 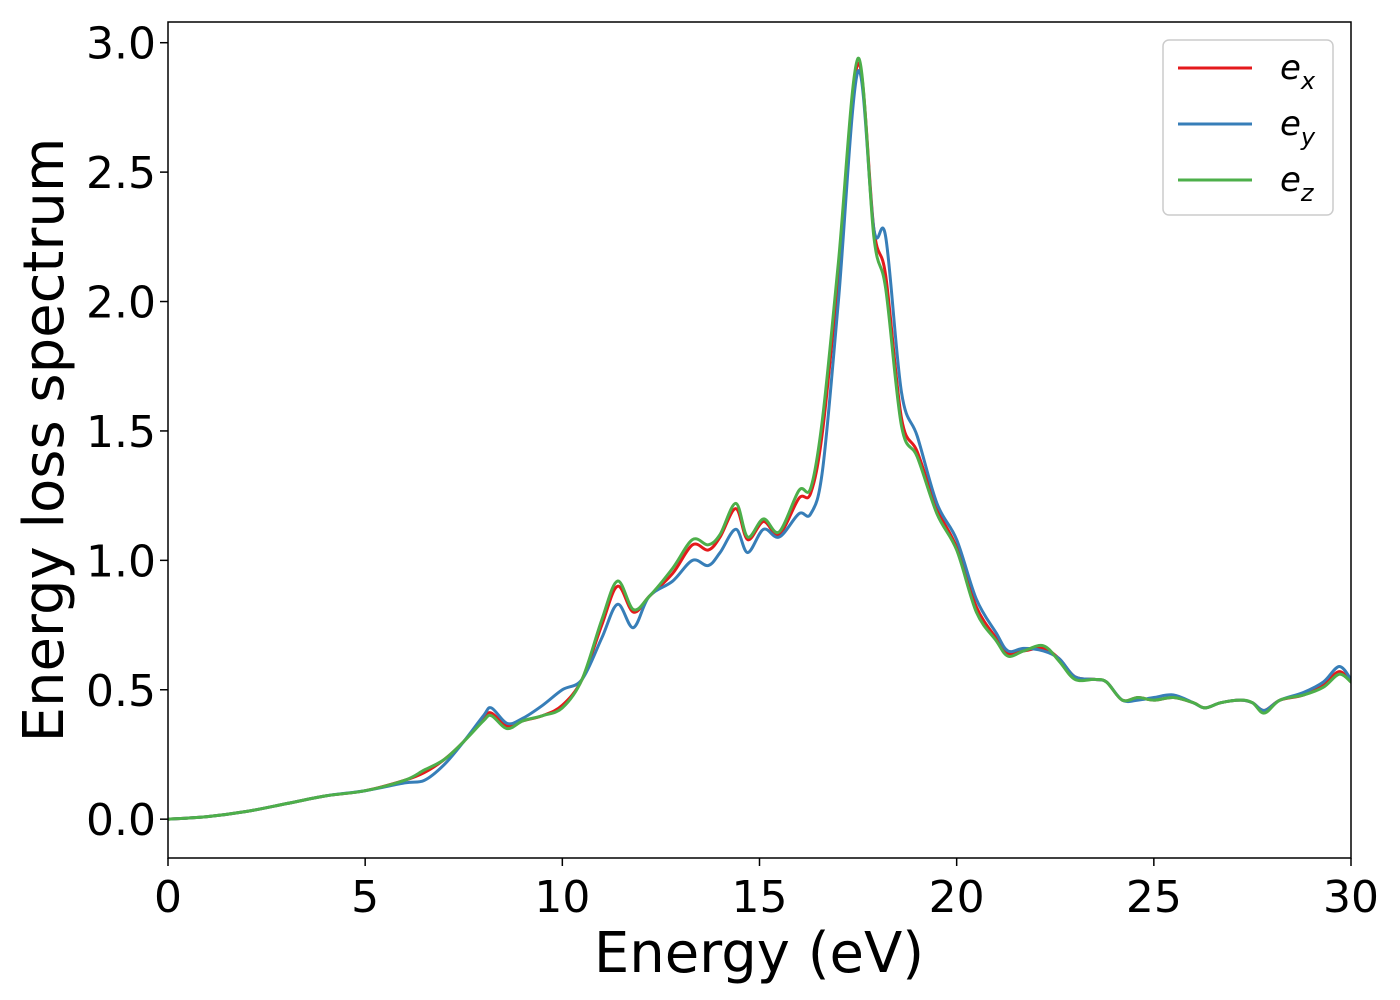 I want to click on x-tick-label: 30, so click(x=1351, y=897).